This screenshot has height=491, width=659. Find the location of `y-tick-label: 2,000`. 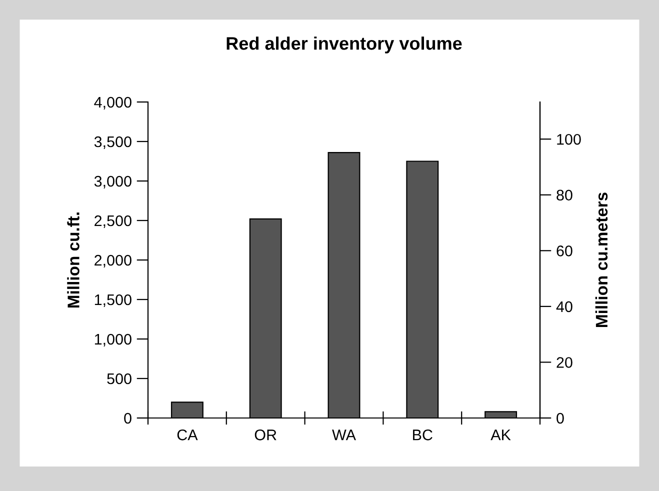

y-tick-label: 2,000 is located at coordinates (113, 261).